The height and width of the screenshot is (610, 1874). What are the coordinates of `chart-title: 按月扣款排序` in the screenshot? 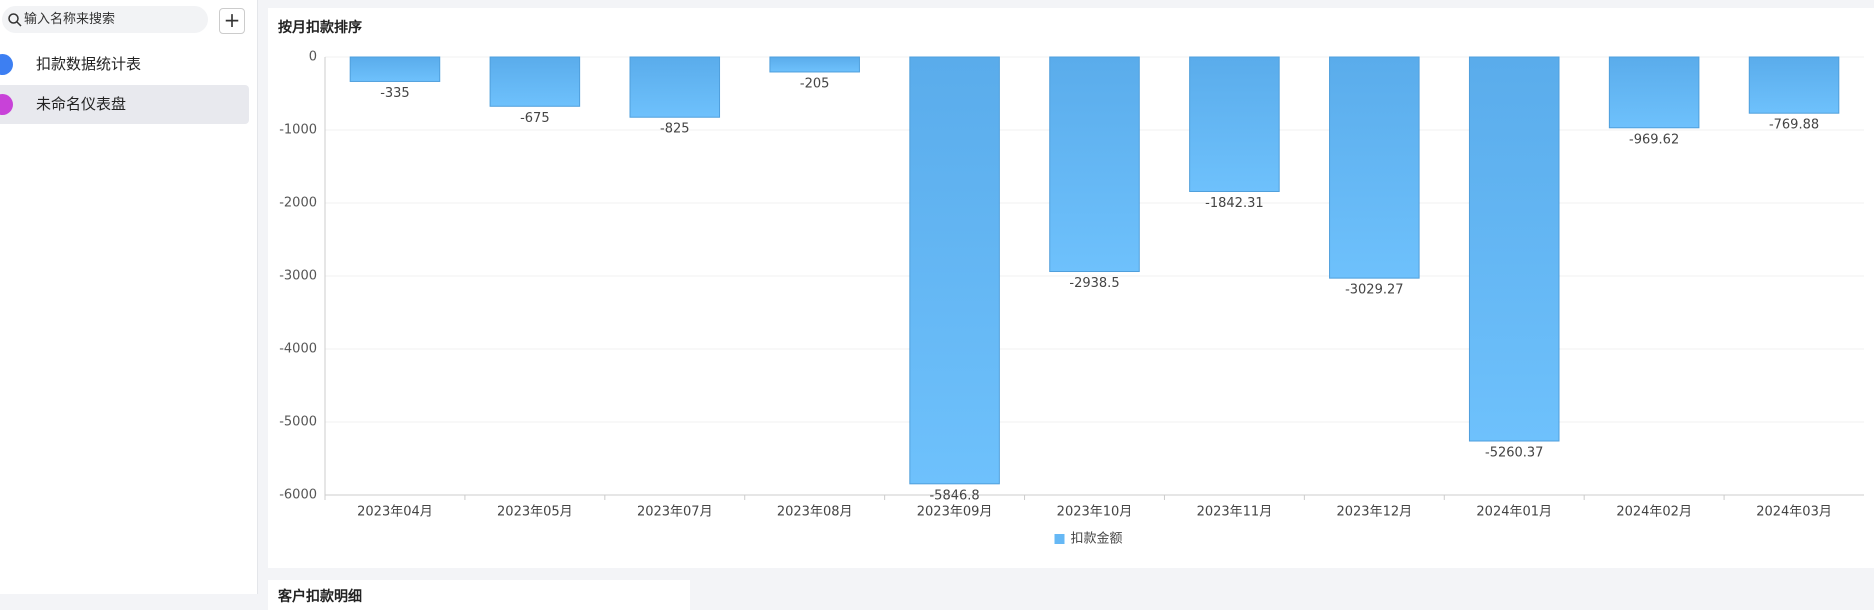 It's located at (320, 27).